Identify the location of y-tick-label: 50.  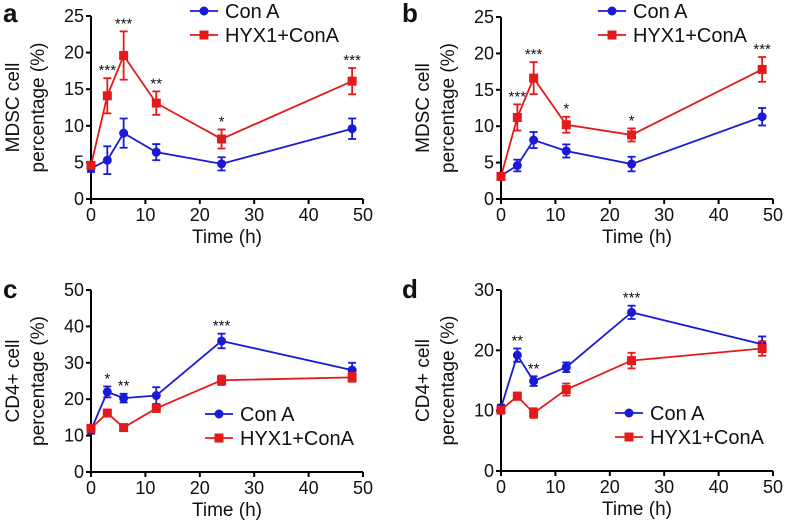
(74, 290).